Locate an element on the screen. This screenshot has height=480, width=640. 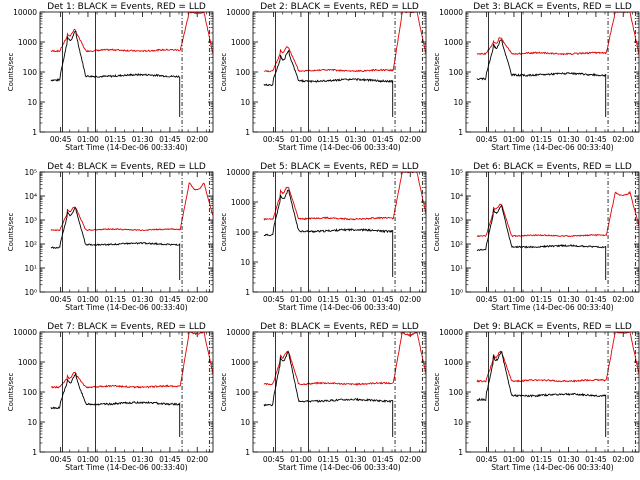
chart-title: Det 5: BLACK = Events, RED = LLD is located at coordinates (339, 167).